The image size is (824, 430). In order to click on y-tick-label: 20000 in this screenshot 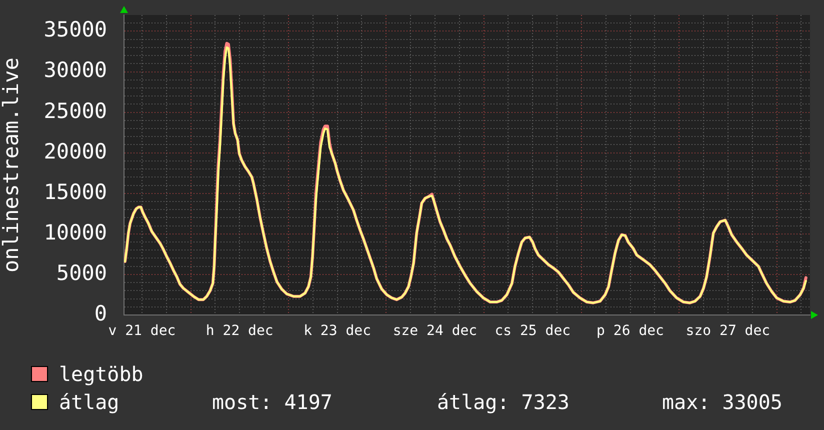, I will do `click(75, 151)`.